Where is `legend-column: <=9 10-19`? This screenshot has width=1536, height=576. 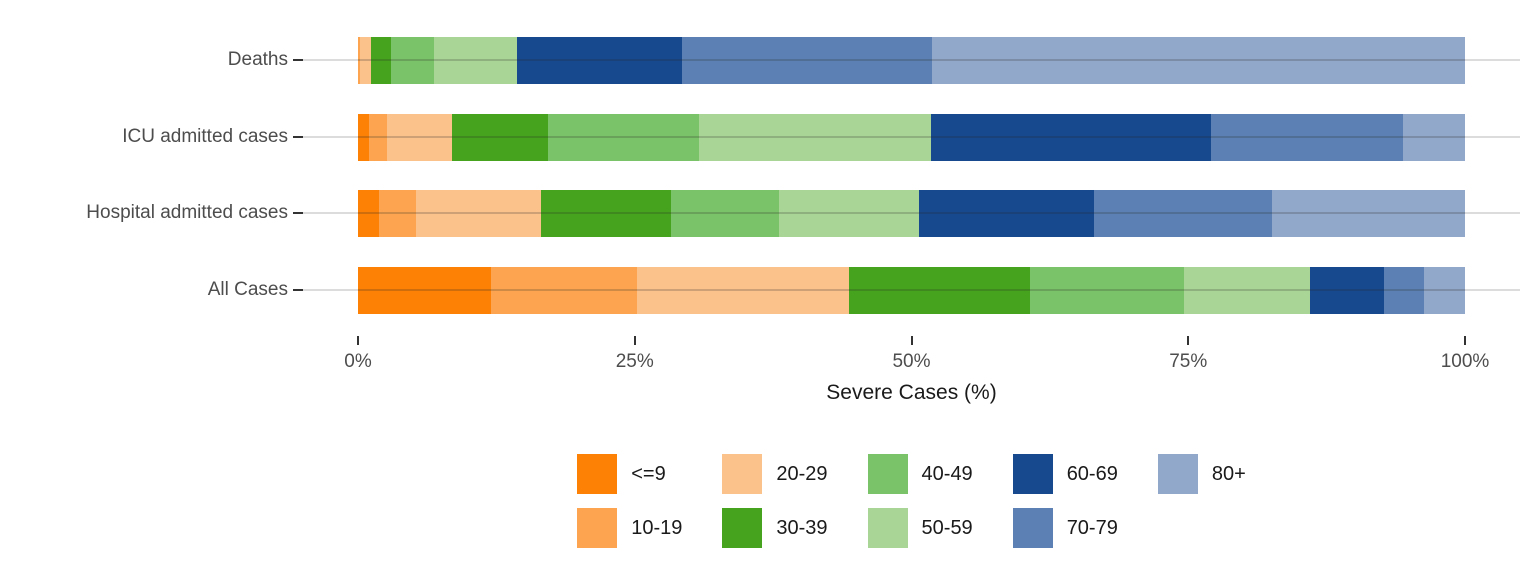
legend-column: <=9 10-19 is located at coordinates (629, 501).